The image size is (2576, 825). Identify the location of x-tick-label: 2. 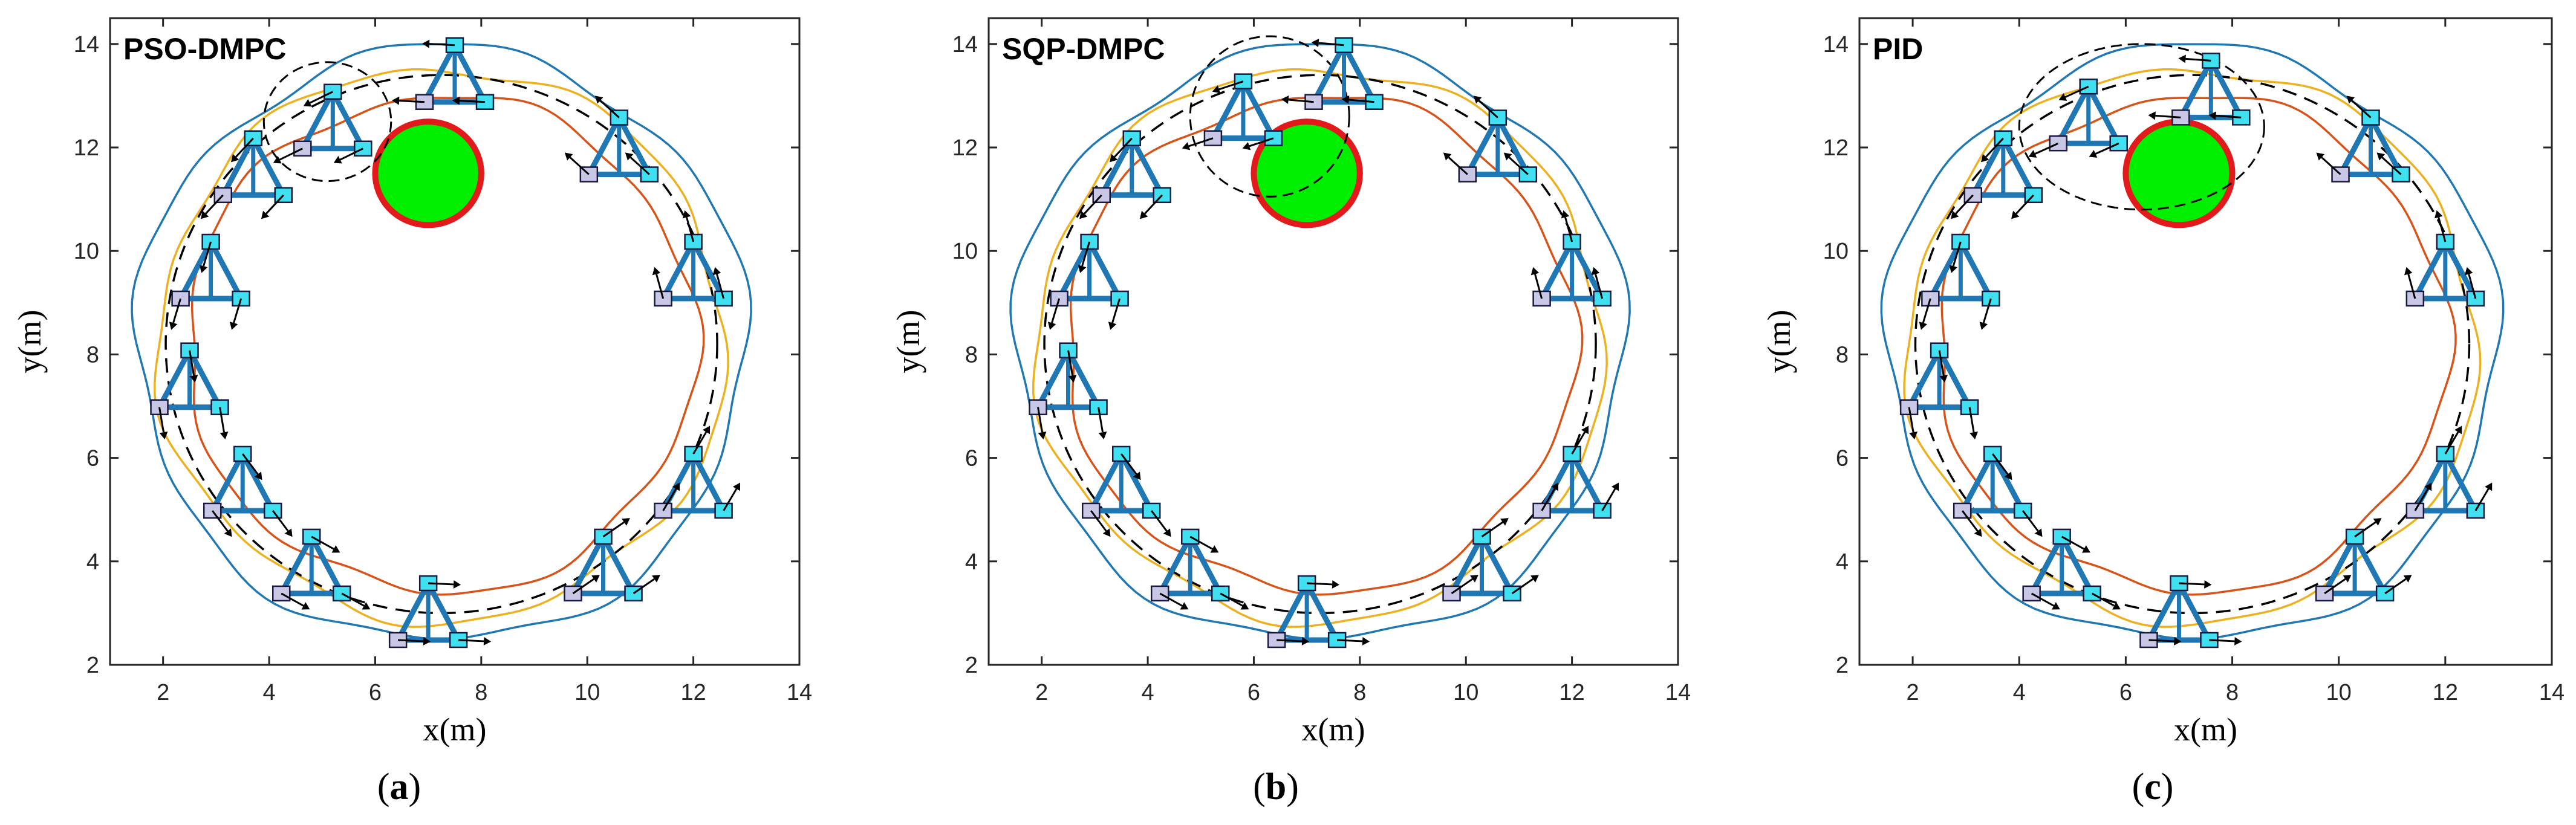
(1041, 692).